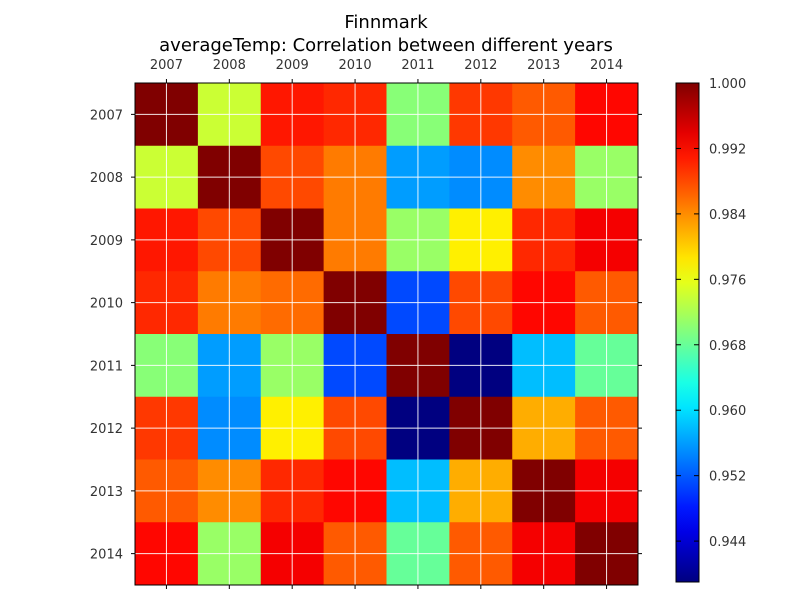 The height and width of the screenshot is (604, 800). What do you see at coordinates (727, 477) in the screenshot?
I see `colorbar-tick-label: 0.952` at bounding box center [727, 477].